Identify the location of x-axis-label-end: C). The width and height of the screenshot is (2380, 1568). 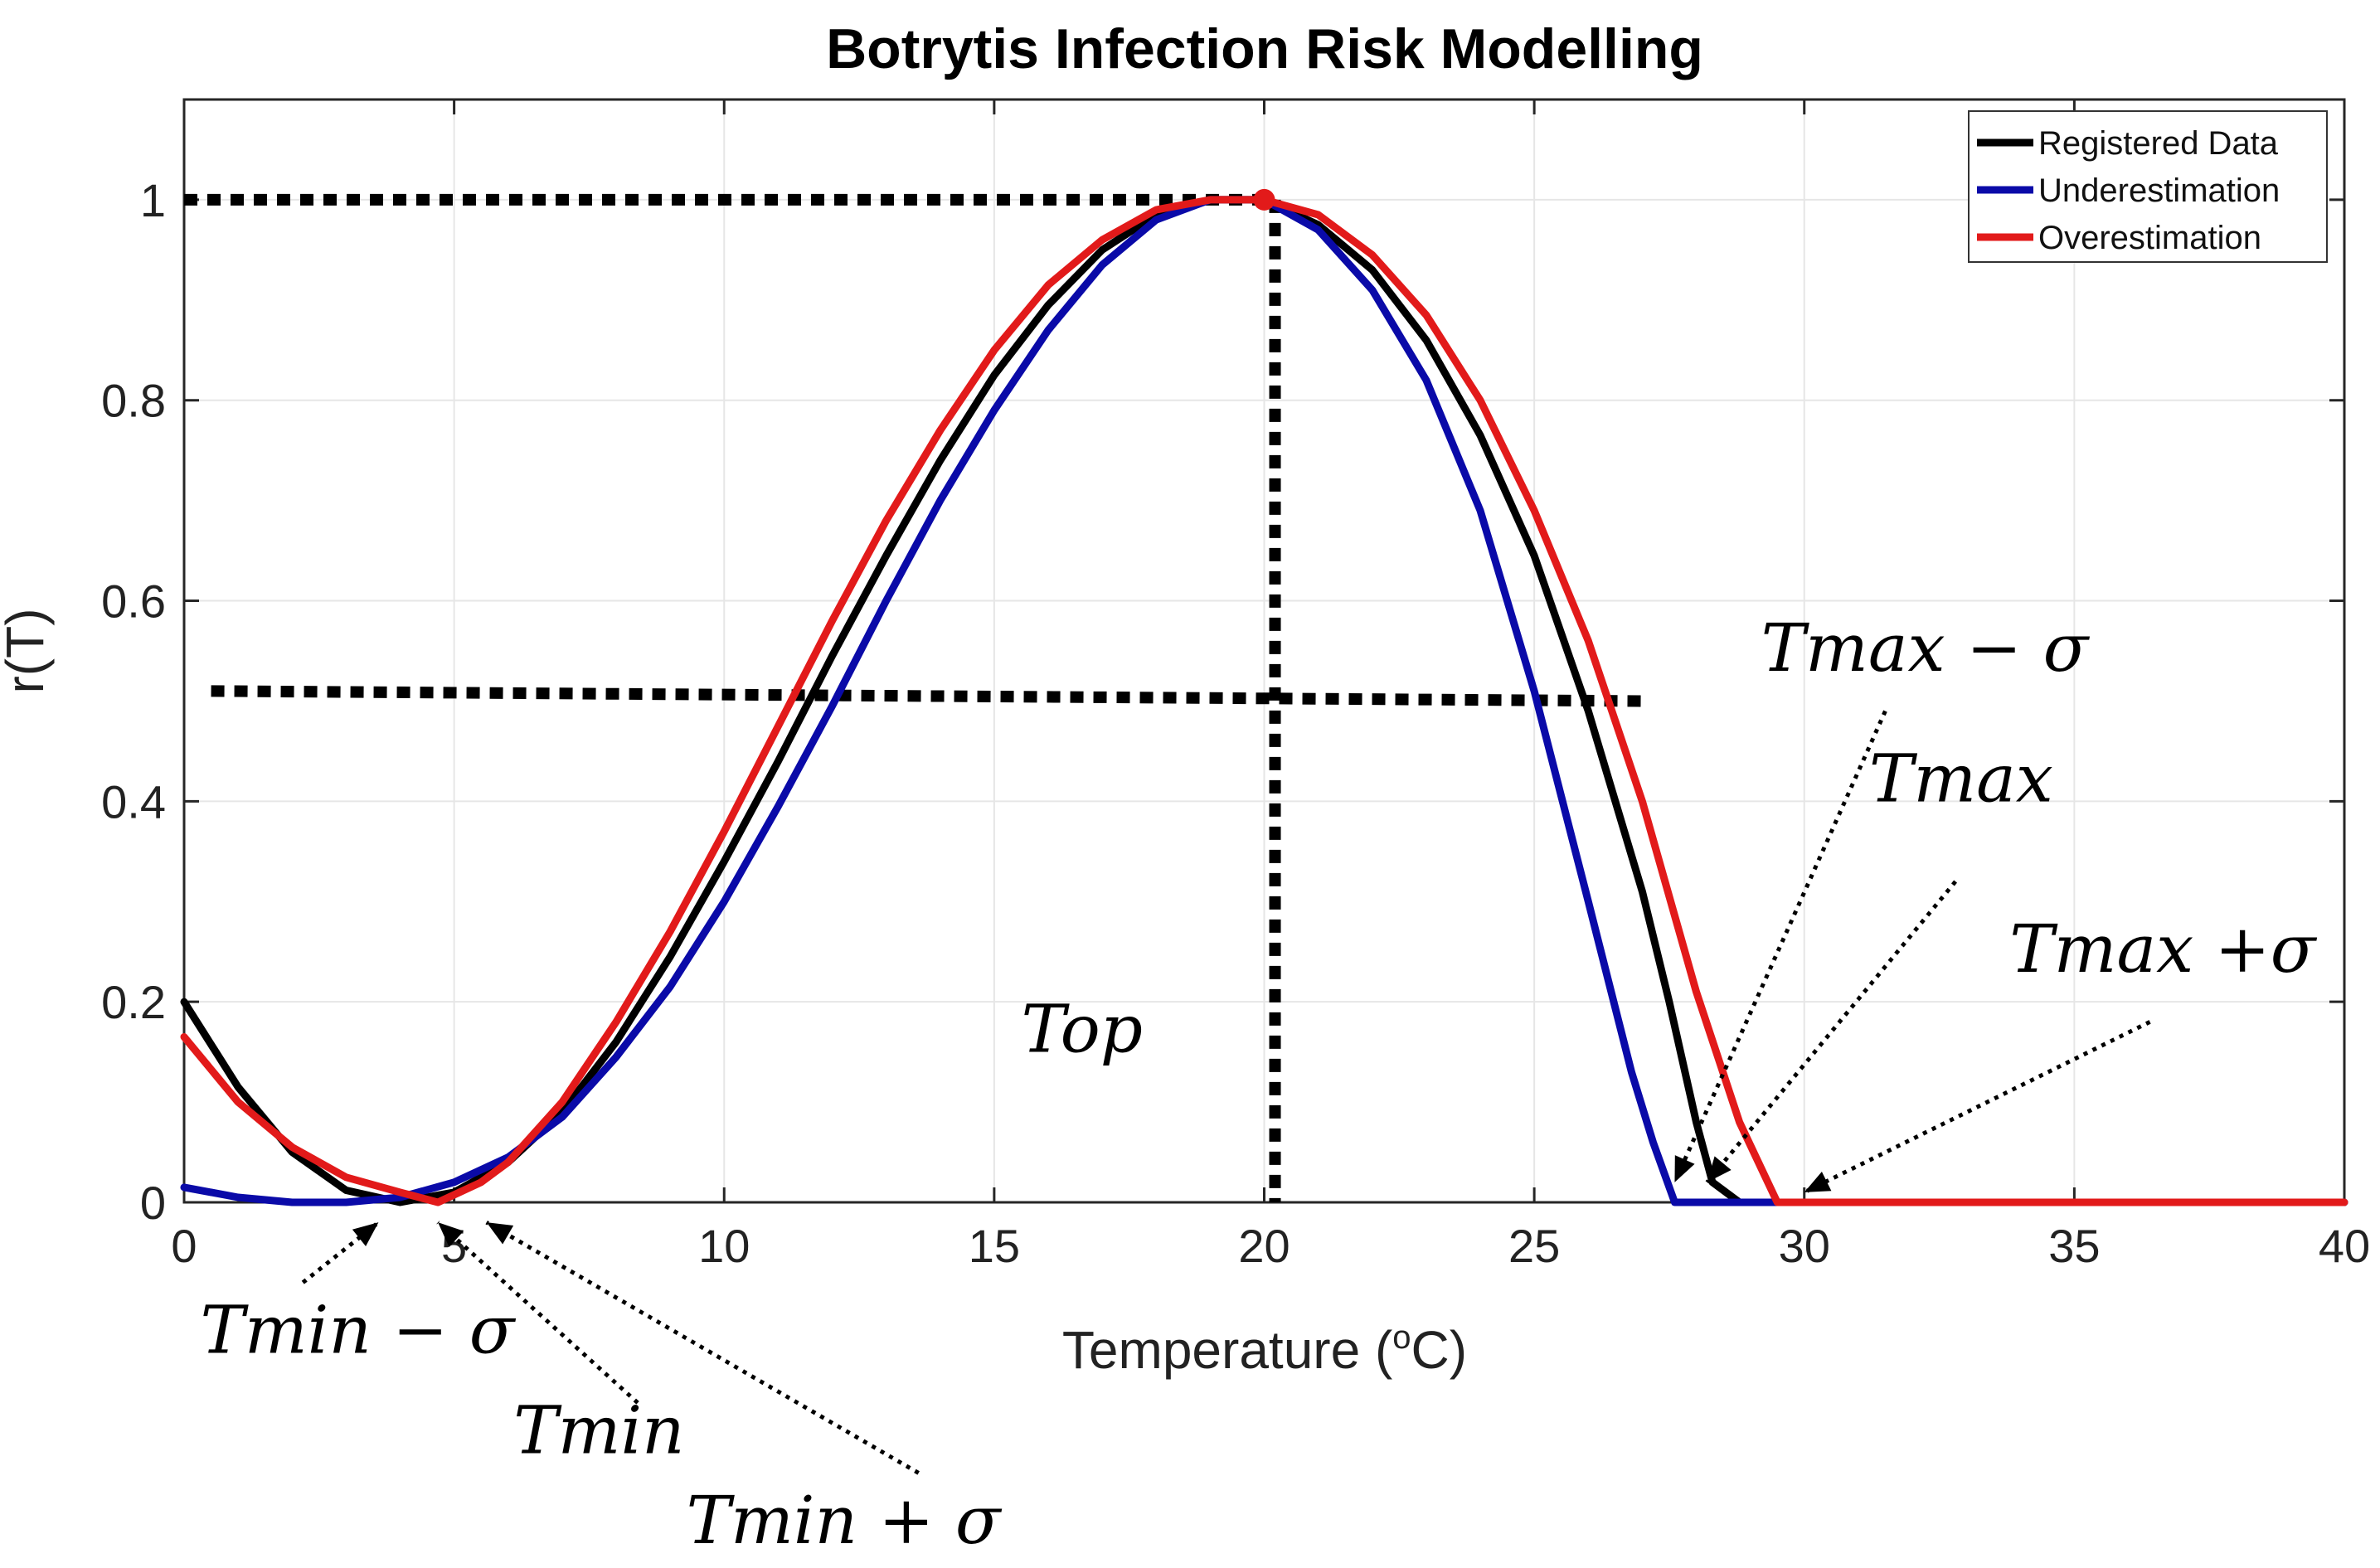
(1439, 1350).